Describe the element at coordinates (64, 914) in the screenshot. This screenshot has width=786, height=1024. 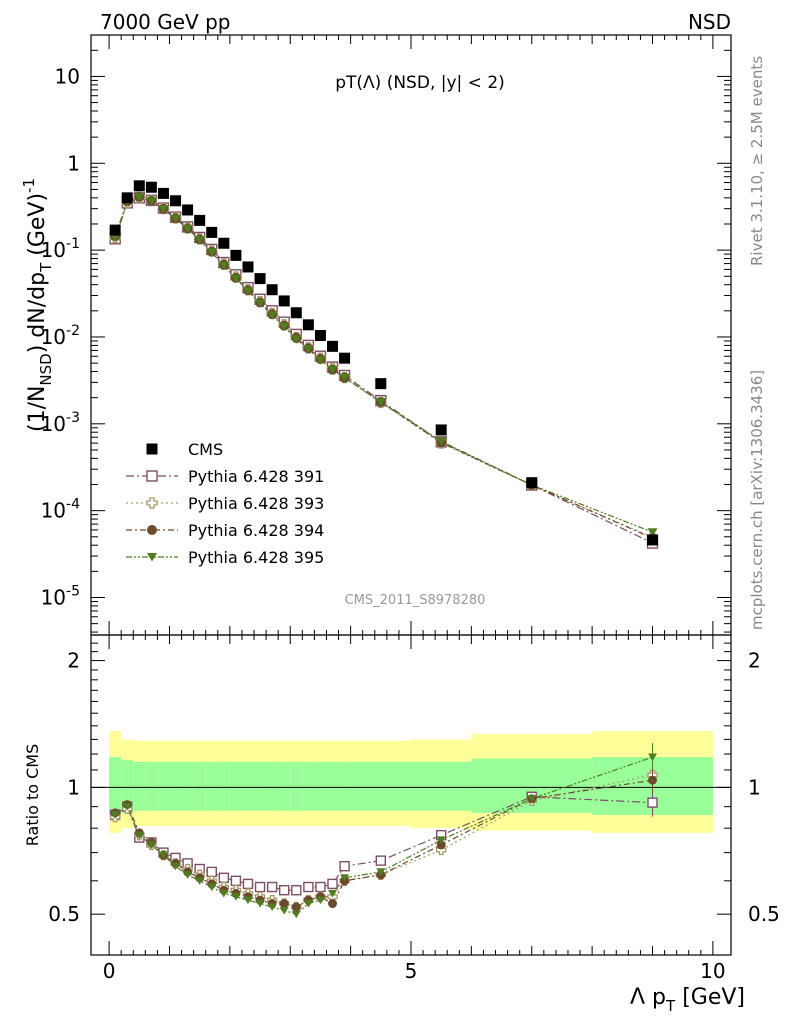
I see `y-tick-label-ratio: 0.5` at that location.